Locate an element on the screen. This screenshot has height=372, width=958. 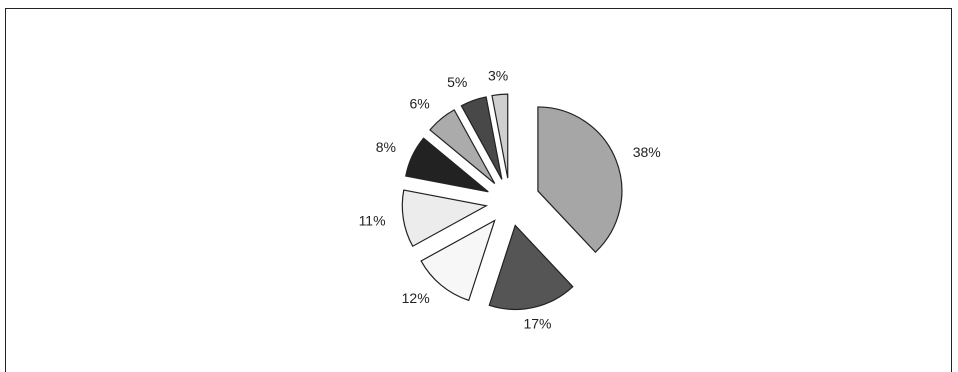
value-label: 11% is located at coordinates (372, 220).